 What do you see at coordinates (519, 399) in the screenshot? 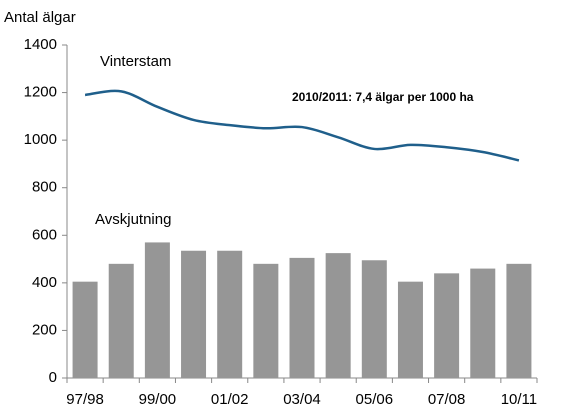
I see `x-tick-label: 10/11` at bounding box center [519, 399].